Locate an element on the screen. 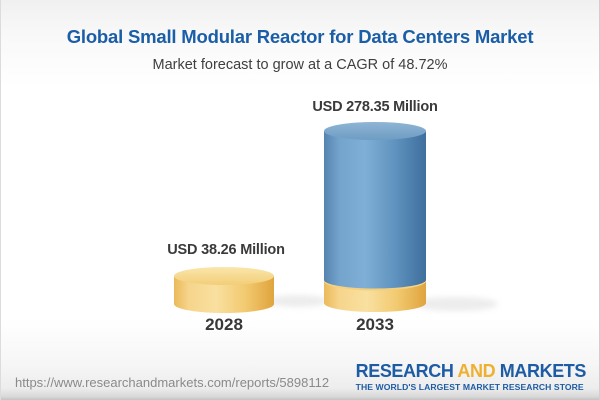 The image size is (600, 400). category-label-2033: 2033 is located at coordinates (375, 324).